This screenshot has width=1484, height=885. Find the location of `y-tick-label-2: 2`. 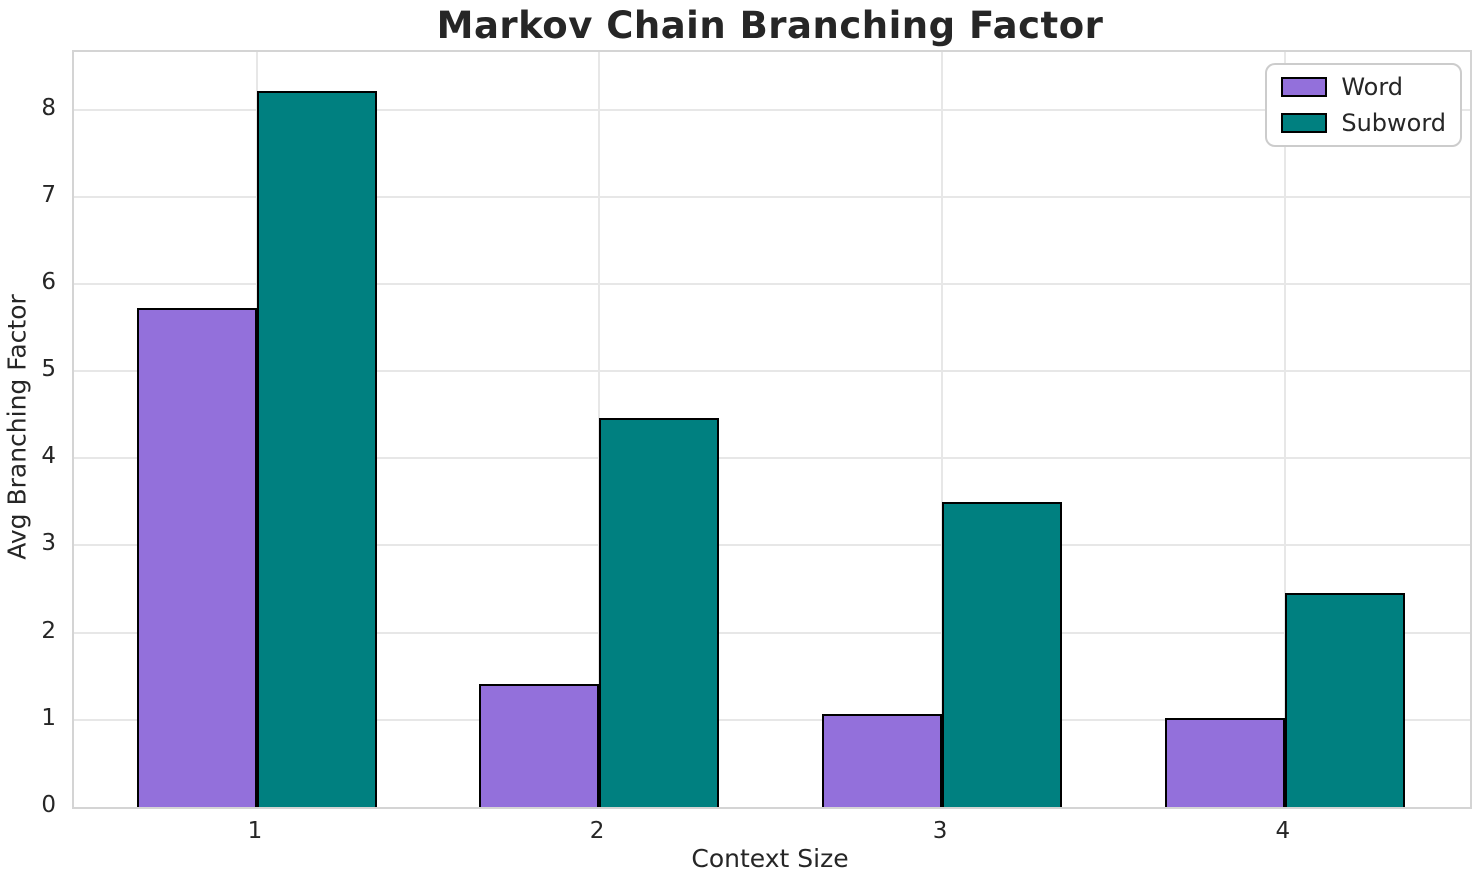

y-tick-label-2: 2 is located at coordinates (48, 630).